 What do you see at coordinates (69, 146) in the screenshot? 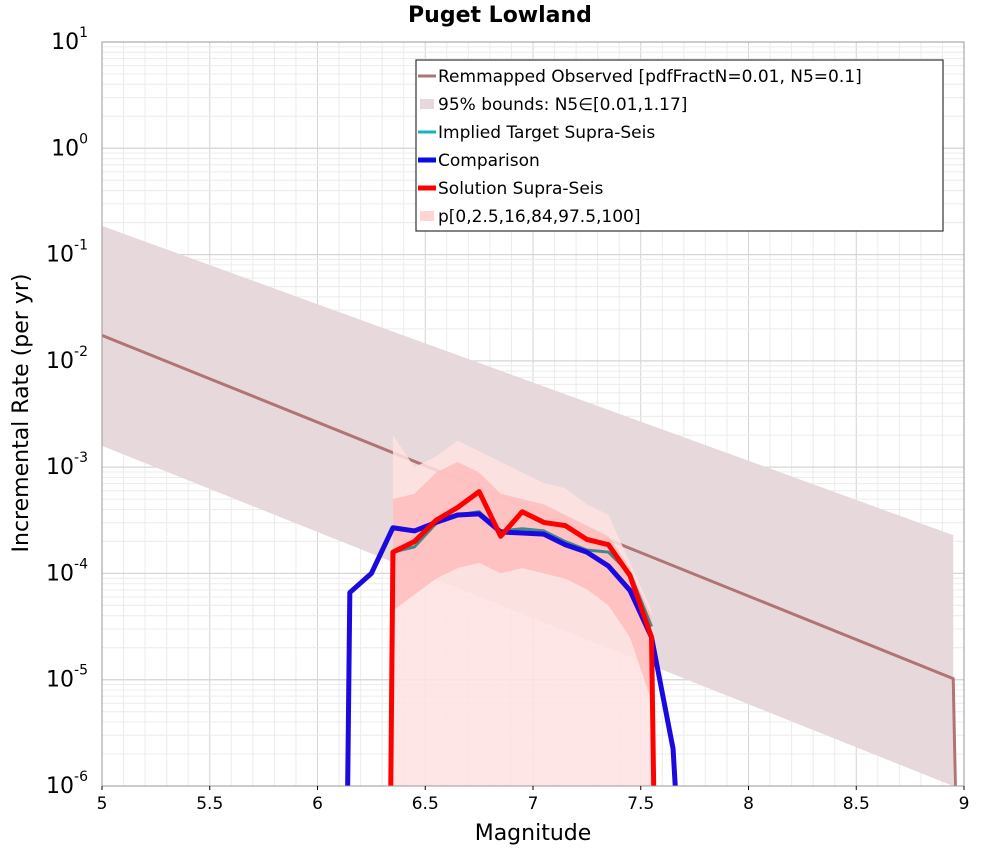
I see `y-tick-label: 10⁰` at bounding box center [69, 146].